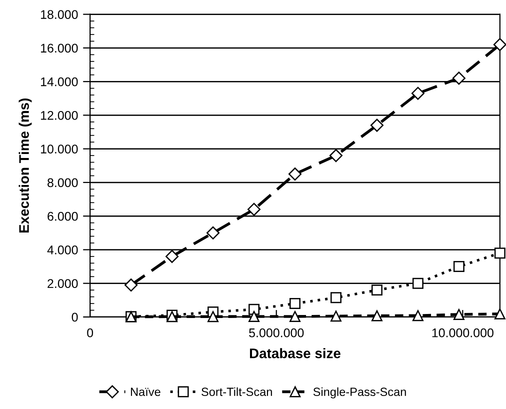 The height and width of the screenshot is (409, 506). What do you see at coordinates (59, 115) in the screenshot?
I see `y-tick-label: 12.000` at bounding box center [59, 115].